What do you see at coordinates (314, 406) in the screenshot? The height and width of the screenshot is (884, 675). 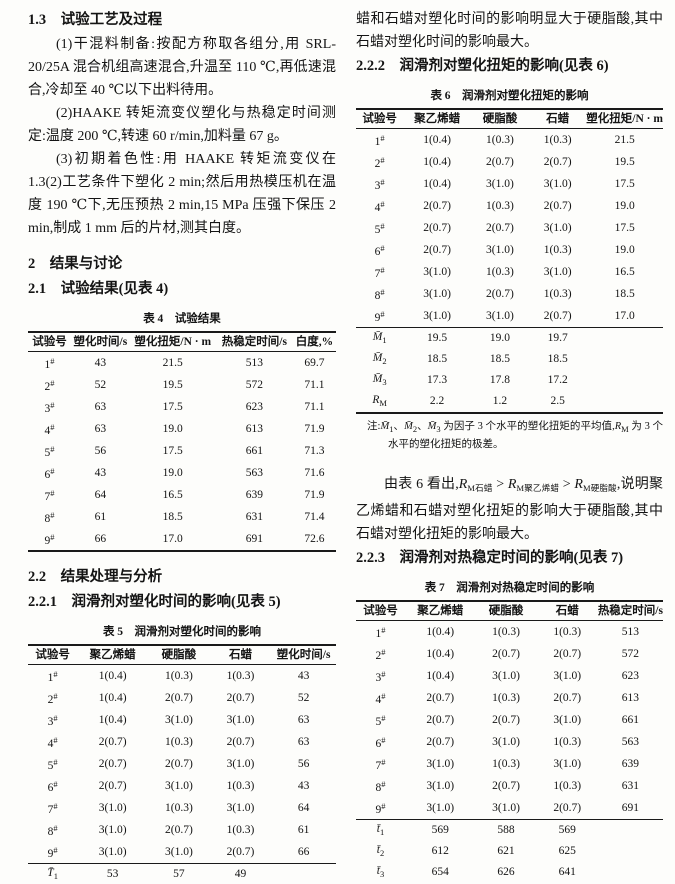 I see `table-cell: 71.1` at bounding box center [314, 406].